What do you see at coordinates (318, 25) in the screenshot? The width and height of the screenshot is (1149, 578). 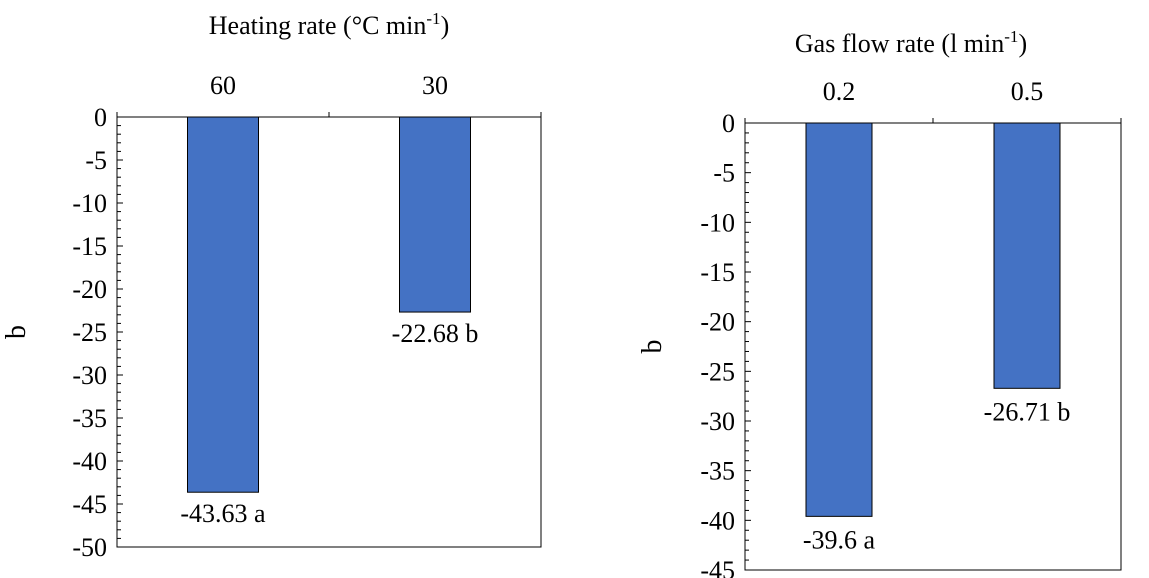 I see `chart-title-main: Heating rate (°C min` at bounding box center [318, 25].